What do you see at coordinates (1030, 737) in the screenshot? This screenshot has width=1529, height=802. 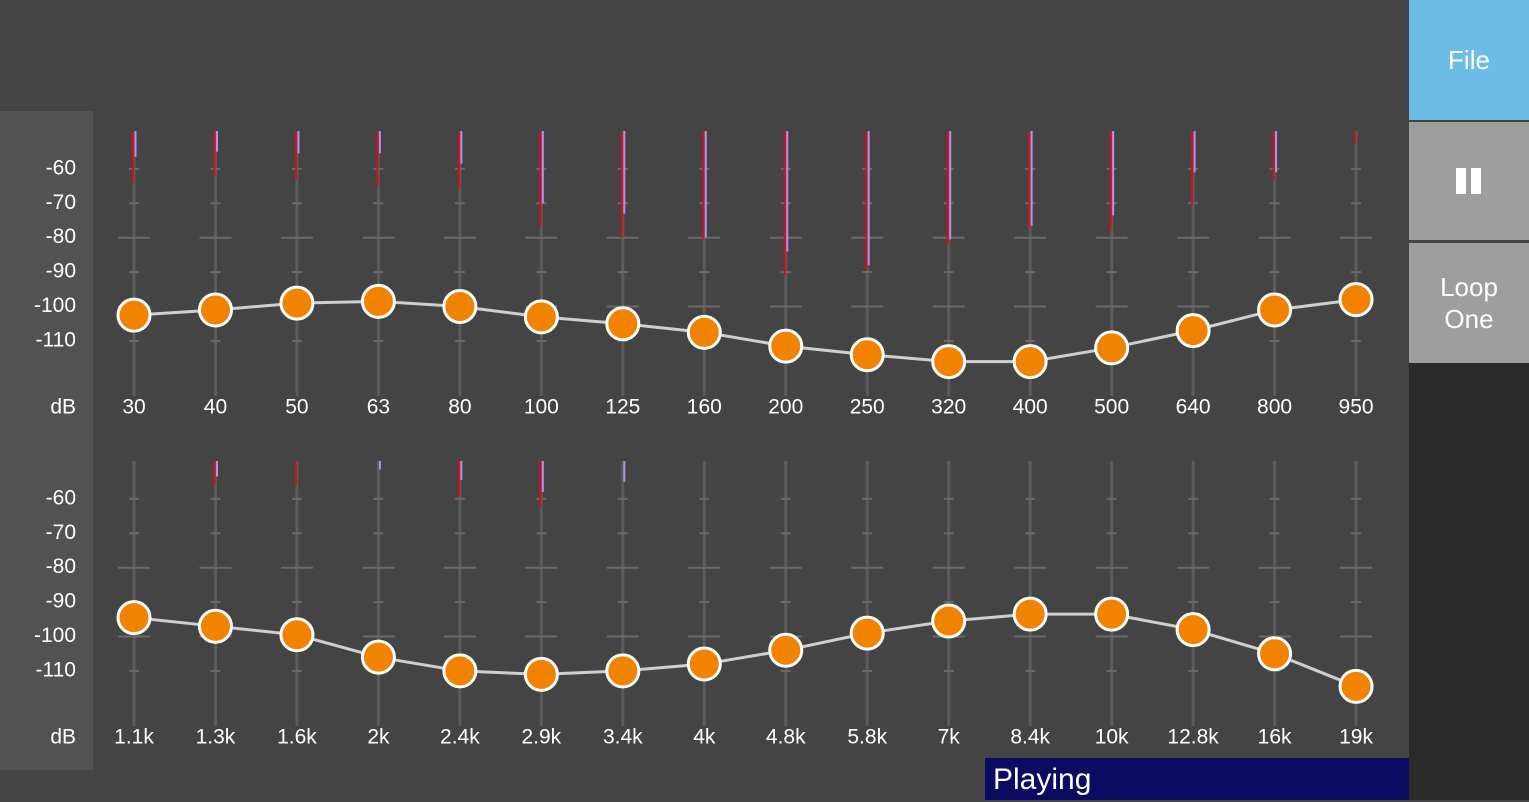 I see `x-tick-label: 8.4k` at bounding box center [1030, 737].